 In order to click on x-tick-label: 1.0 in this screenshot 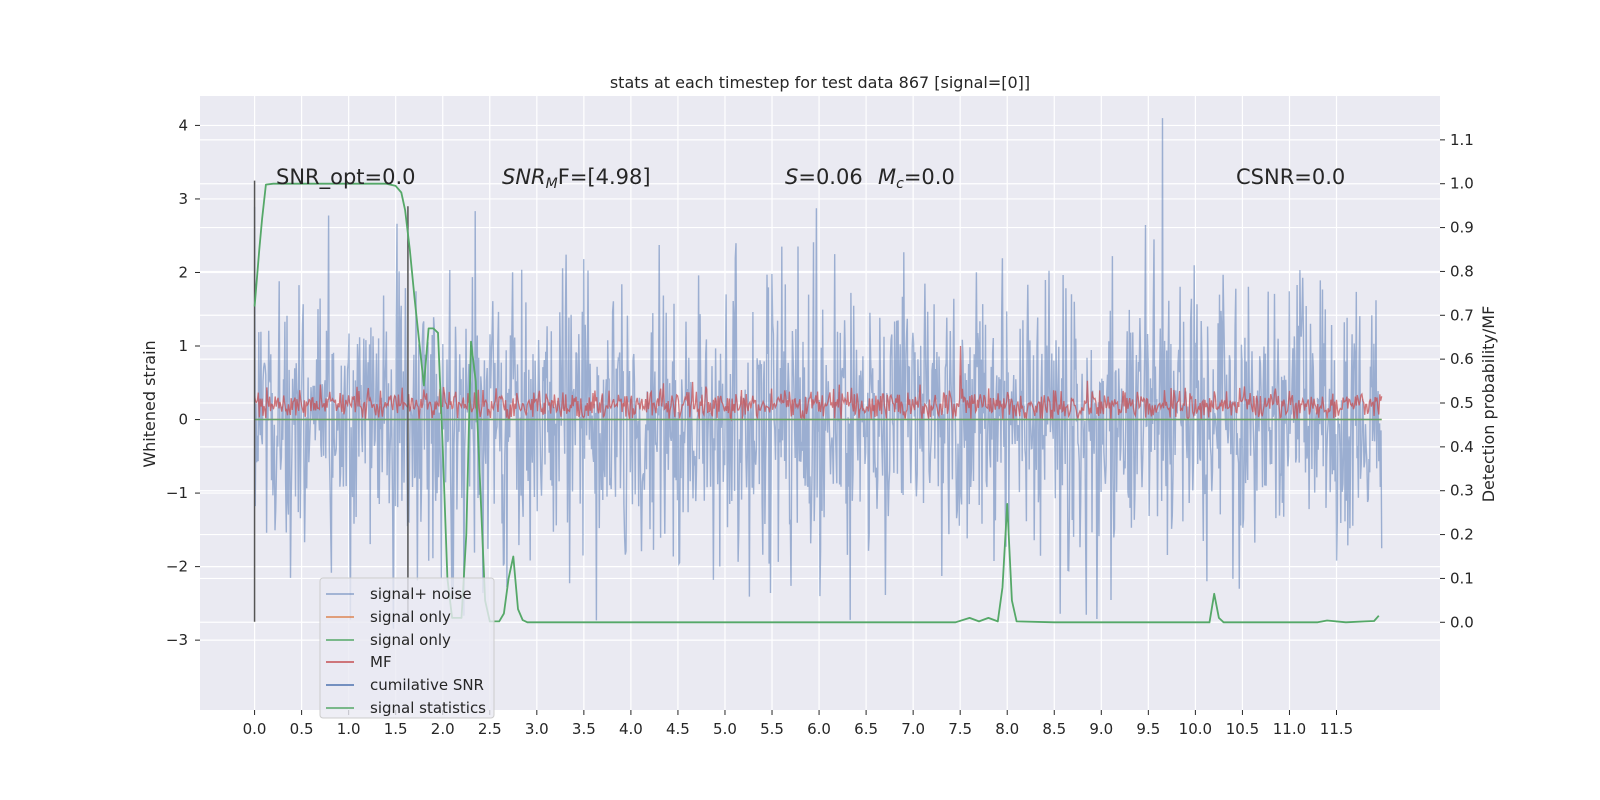, I will do `click(349, 729)`.